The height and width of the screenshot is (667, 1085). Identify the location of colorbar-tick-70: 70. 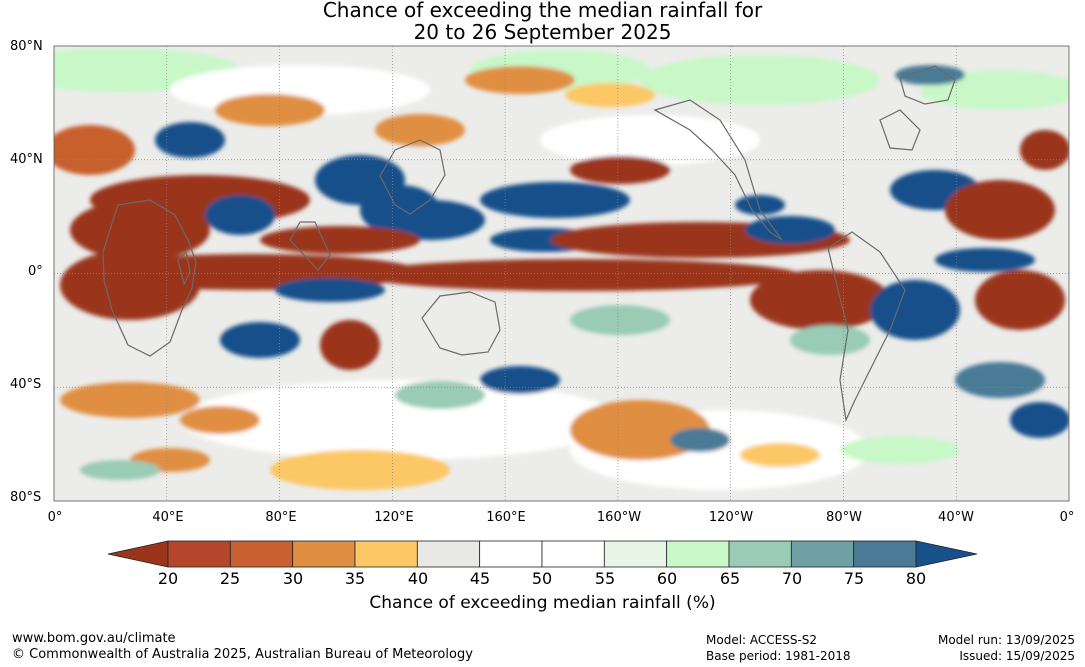
(792, 578).